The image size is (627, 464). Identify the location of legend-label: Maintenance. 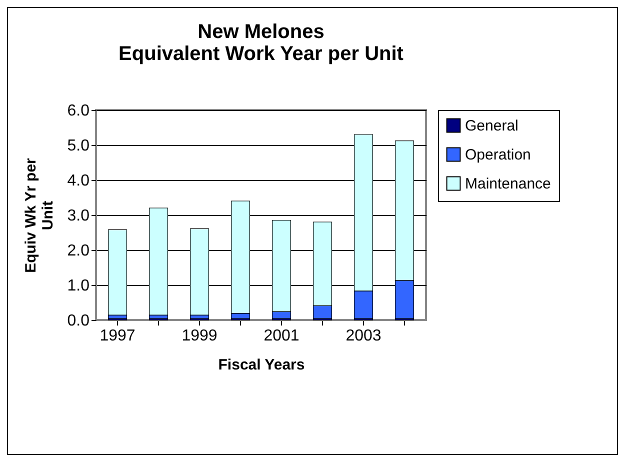
(508, 184).